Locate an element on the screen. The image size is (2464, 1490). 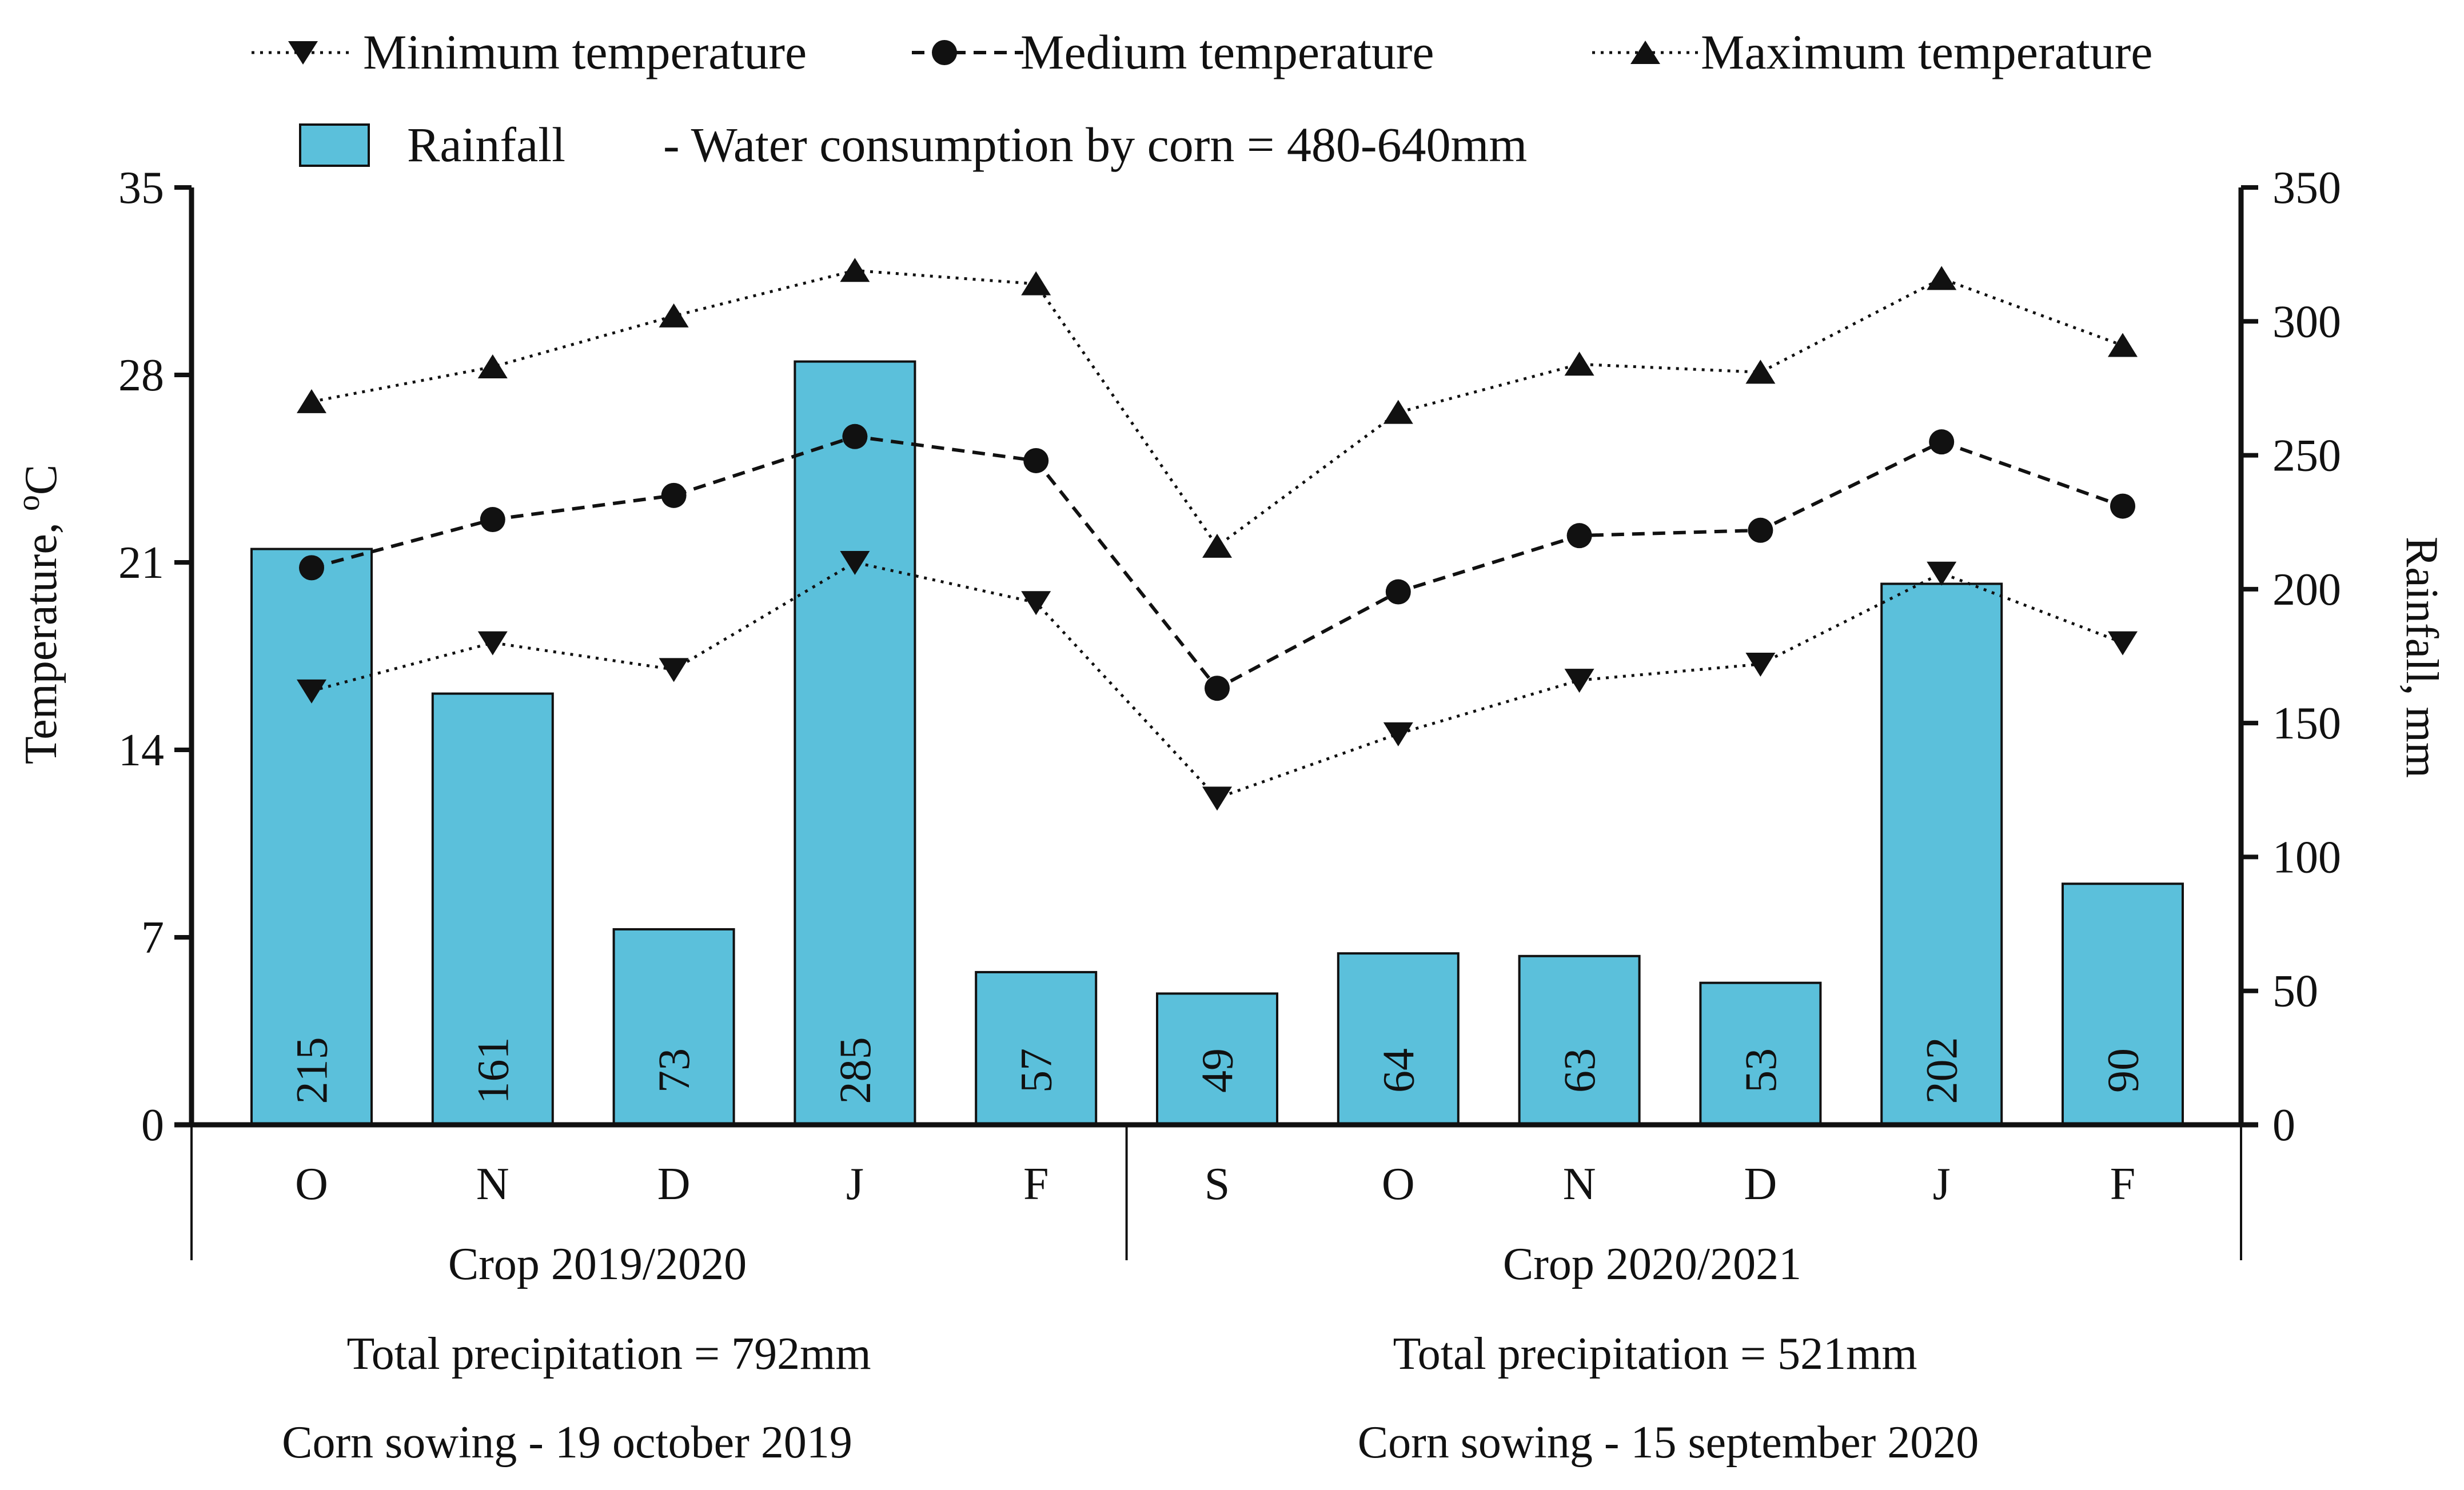
y-left-tick-label: 14 is located at coordinates (141, 750).